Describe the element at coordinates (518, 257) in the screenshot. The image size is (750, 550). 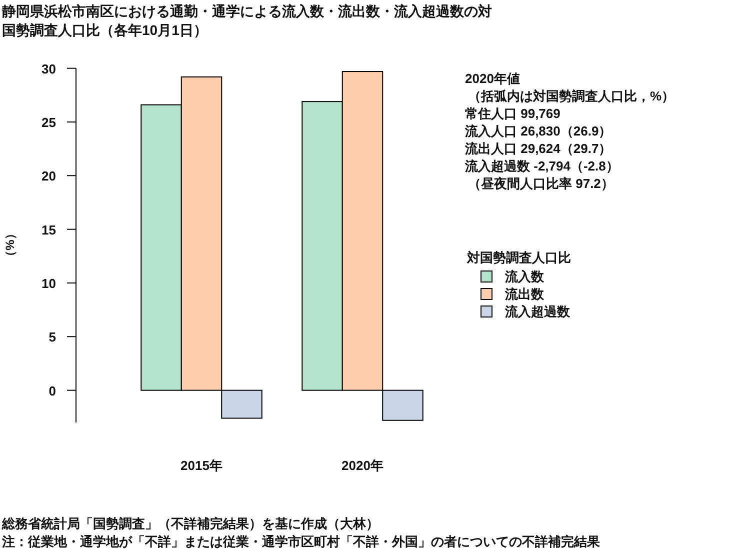
I see `legend-title: 対国勢調査人口比` at that location.